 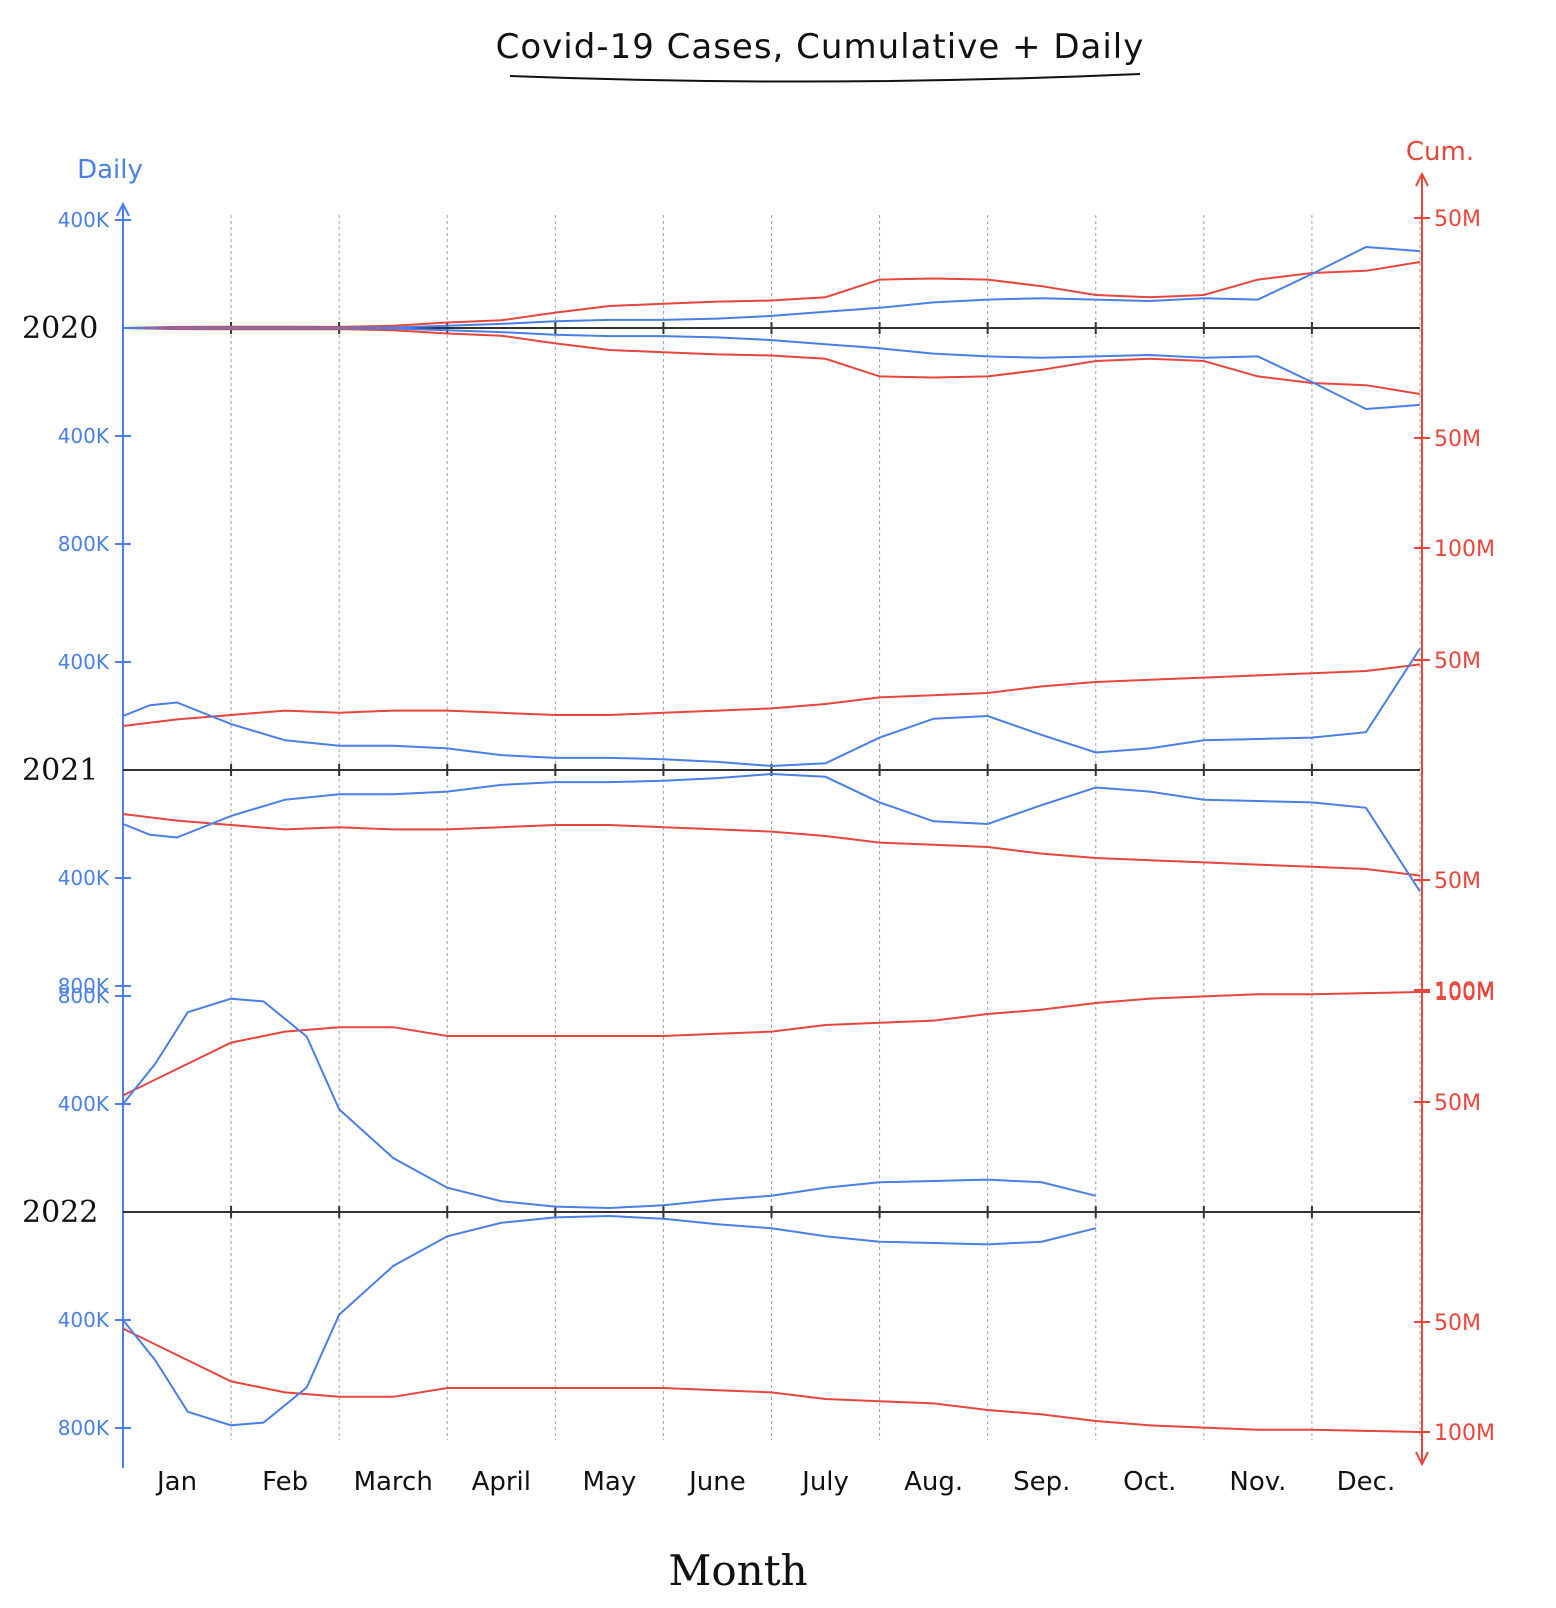 What do you see at coordinates (609, 1482) in the screenshot?
I see `month-label: May` at bounding box center [609, 1482].